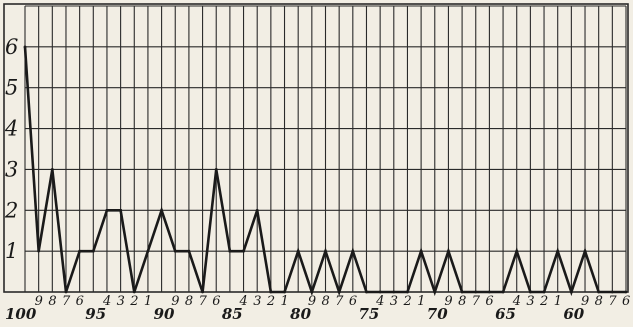 The width and height of the screenshot is (633, 327). What do you see at coordinates (368, 314) in the screenshot?
I see `x-tick-label: 75` at bounding box center [368, 314].